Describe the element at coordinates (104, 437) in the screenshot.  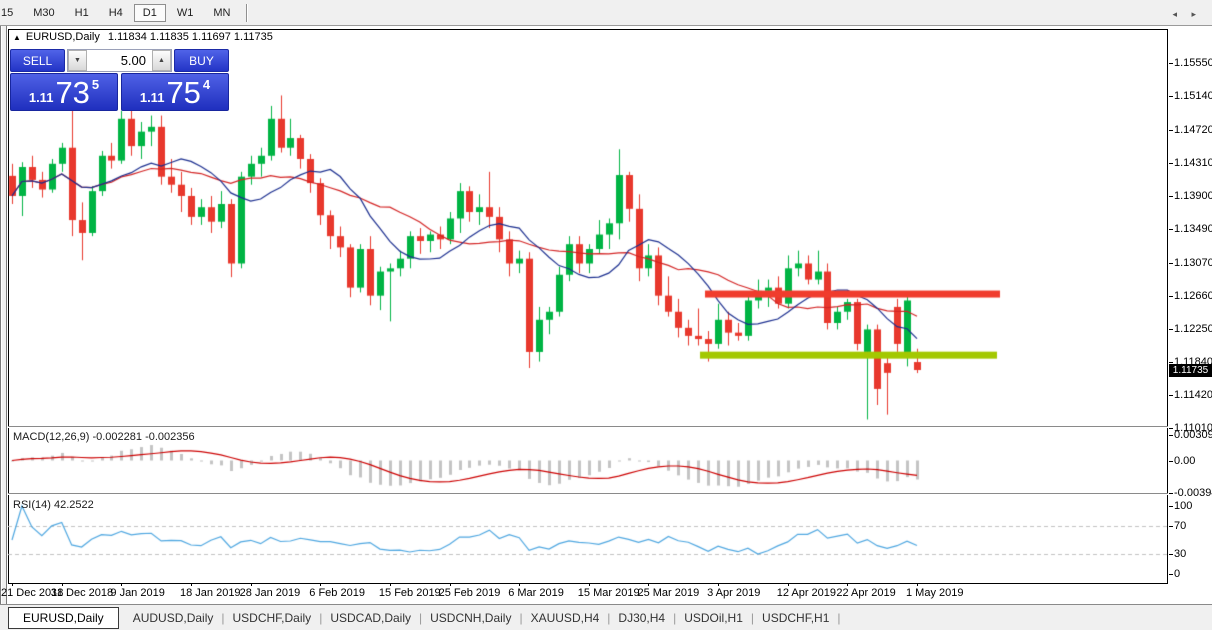
I see `macd-label: MACD(12,26,9) -0.002281 -0.002356` at that location.